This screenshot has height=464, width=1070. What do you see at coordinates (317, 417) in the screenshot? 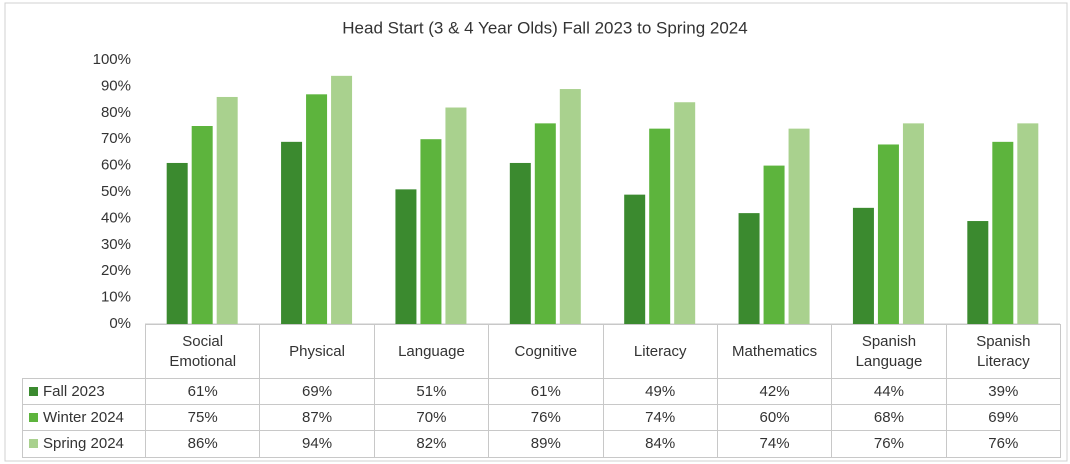
I see `value-label: 87%` at bounding box center [317, 417].